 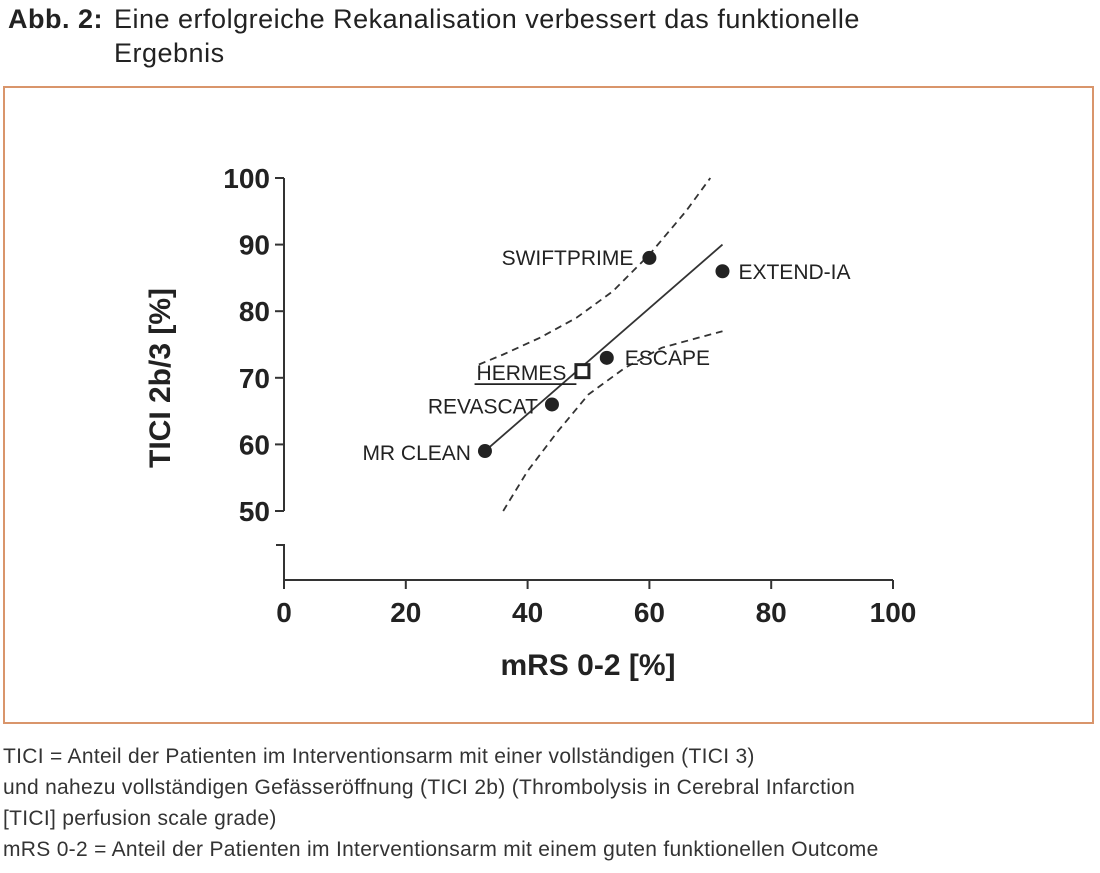 What do you see at coordinates (771, 612) in the screenshot?
I see `x-tick-label: 80` at bounding box center [771, 612].